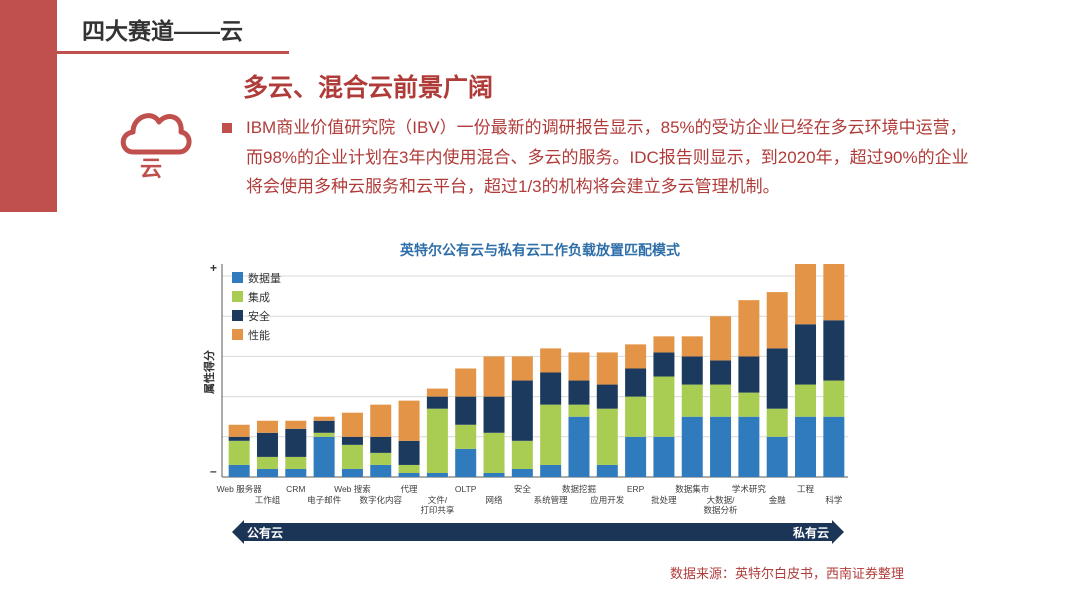  I want to click on x-tick-label: 工作组, so click(268, 500).